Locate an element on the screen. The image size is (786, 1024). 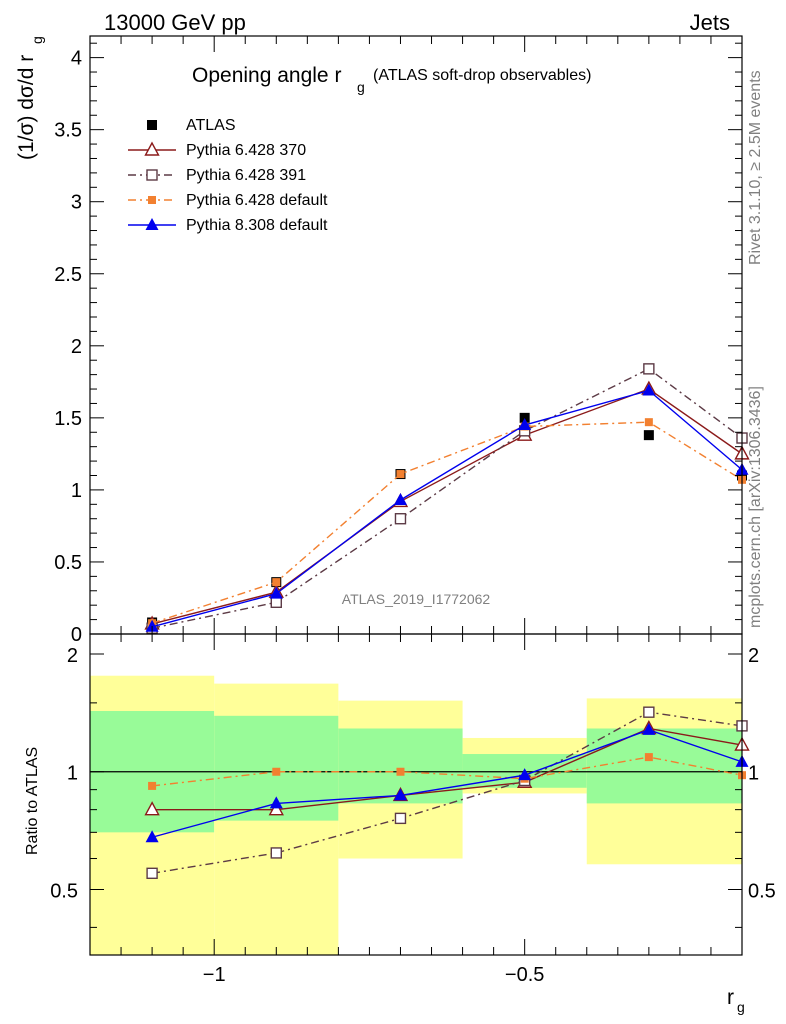
energy-label: 13000 GeV pp is located at coordinates (175, 22).